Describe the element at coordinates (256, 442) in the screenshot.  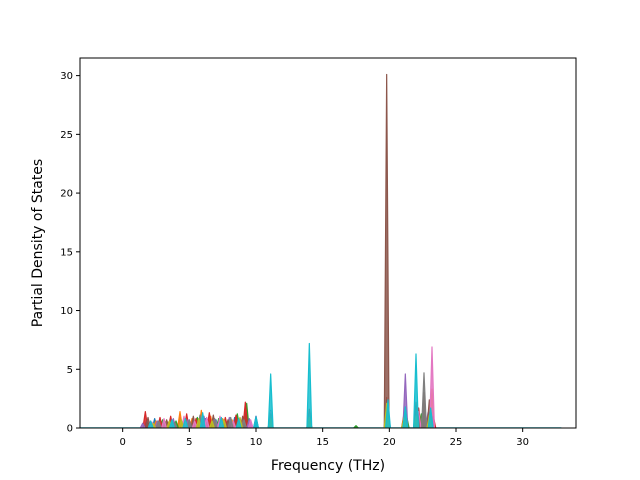
I see `x-tick-label: 10` at that location.